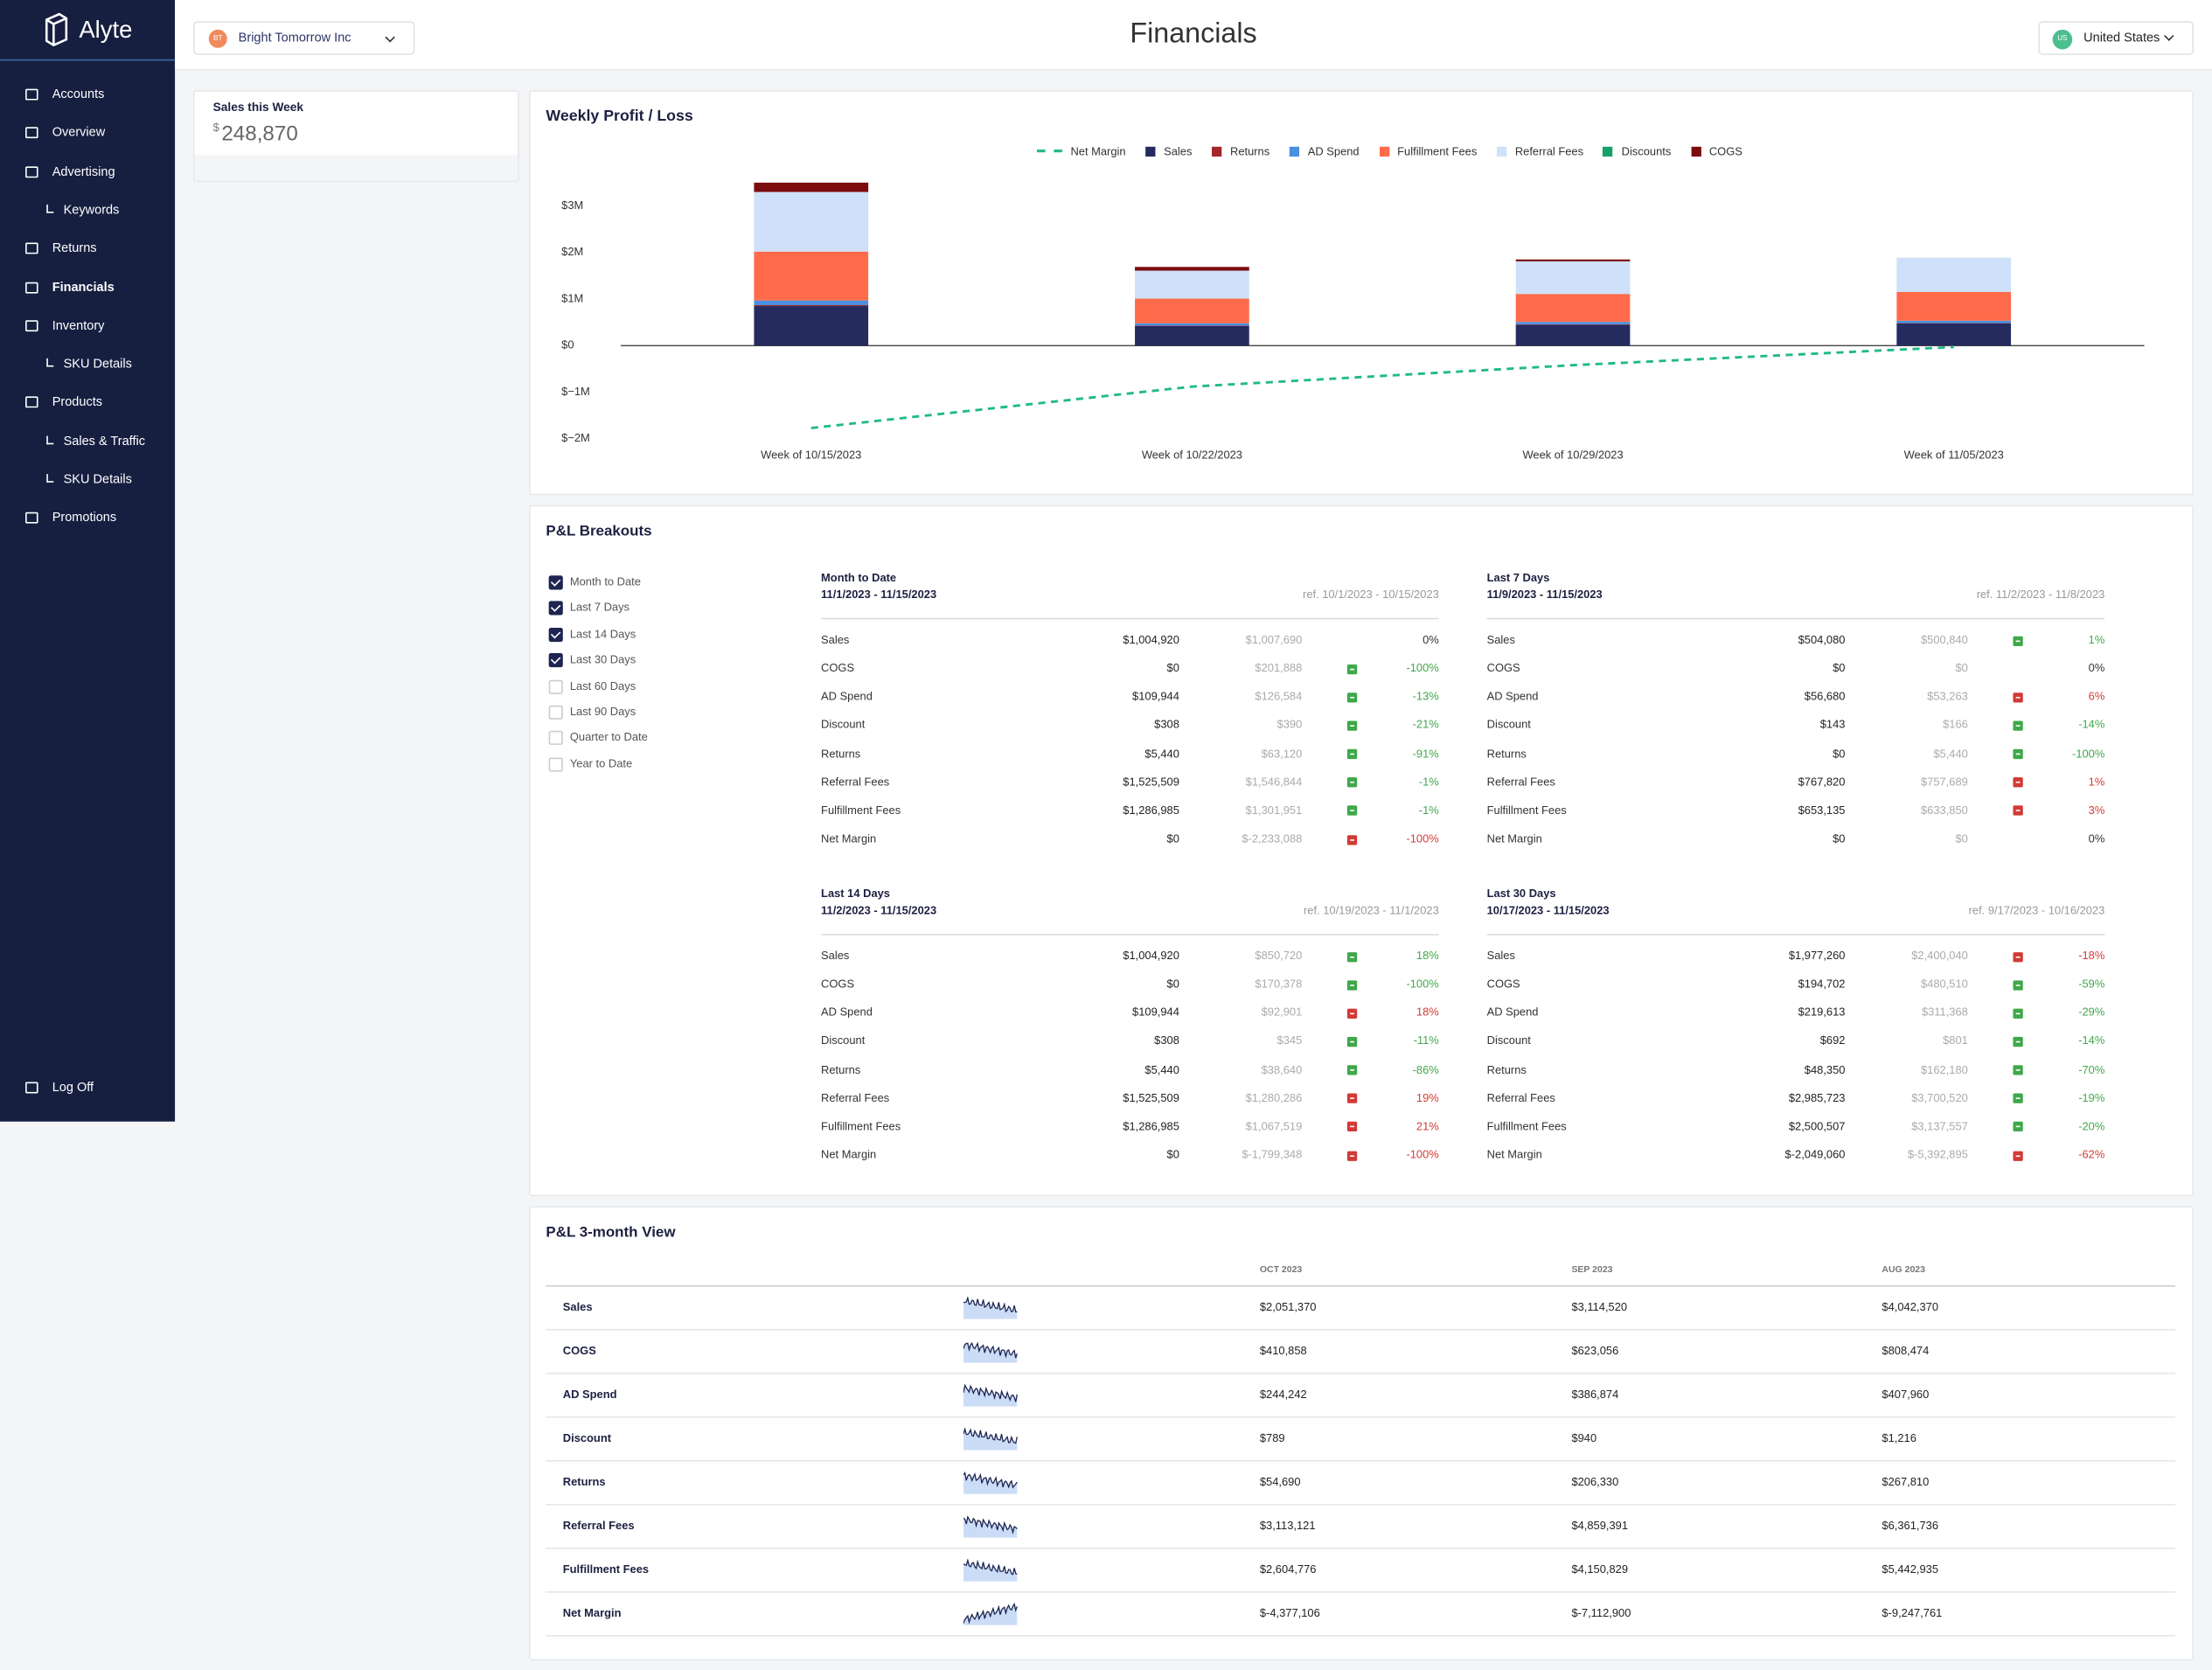 The width and height of the screenshot is (2212, 1670). What do you see at coordinates (619, 116) in the screenshot?
I see `chart-title: Weekly Profit / Loss` at bounding box center [619, 116].